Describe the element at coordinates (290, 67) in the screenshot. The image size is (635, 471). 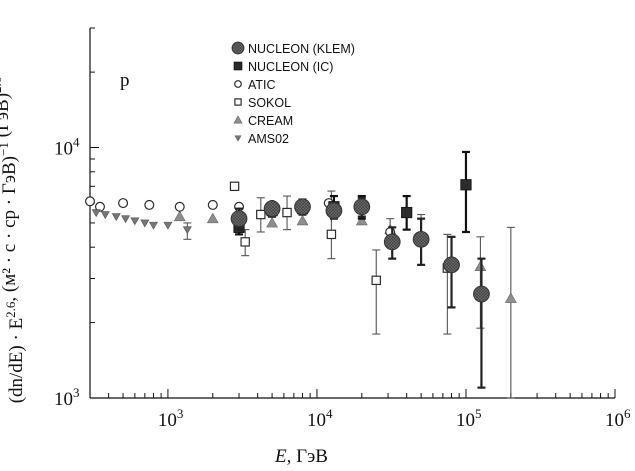
I see `legend-label: NUCLEON (IC)` at that location.